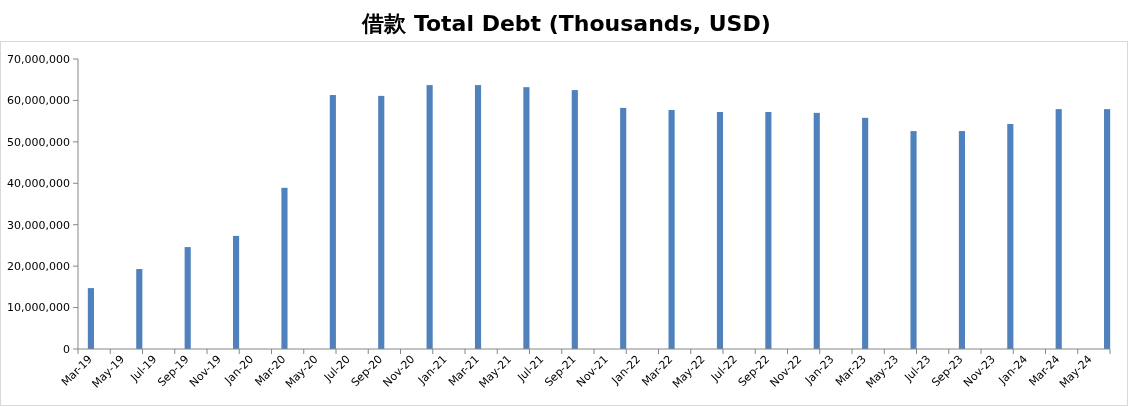 Image resolution: width=1133 pixels, height=407 pixels. I want to click on y-tick-label: 60,000,000, so click(38, 101).